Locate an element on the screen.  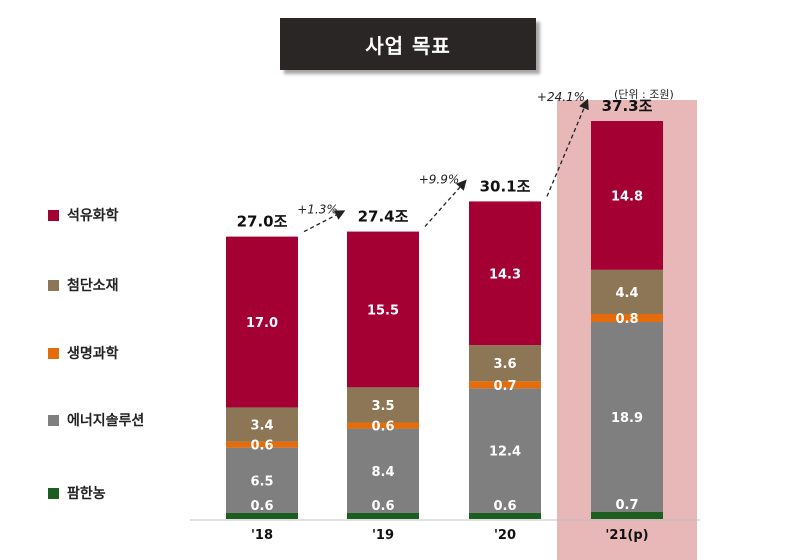
title-box: 사업 목표 is located at coordinates (408, 44).